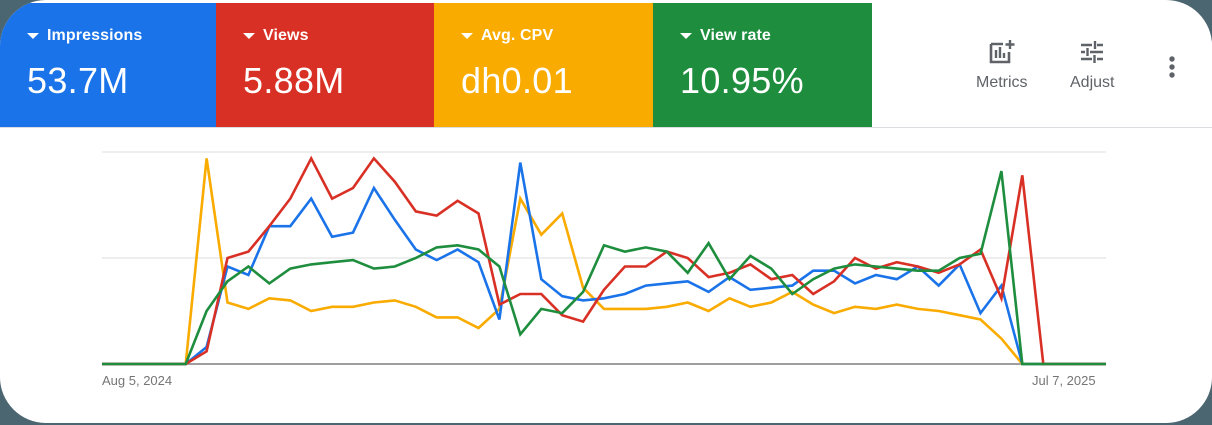 The width and height of the screenshot is (1212, 425). Describe the element at coordinates (1092, 65) in the screenshot. I see `adjust-button: Adjust` at that location.